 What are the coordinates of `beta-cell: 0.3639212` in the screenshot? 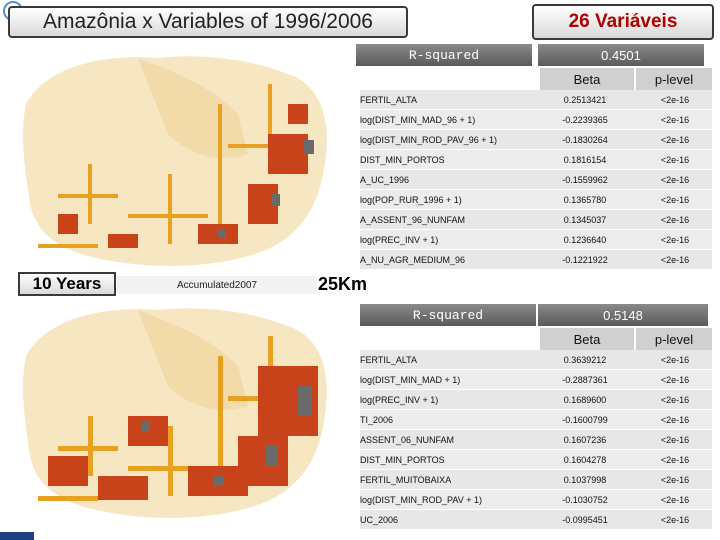 It's located at (585, 360).